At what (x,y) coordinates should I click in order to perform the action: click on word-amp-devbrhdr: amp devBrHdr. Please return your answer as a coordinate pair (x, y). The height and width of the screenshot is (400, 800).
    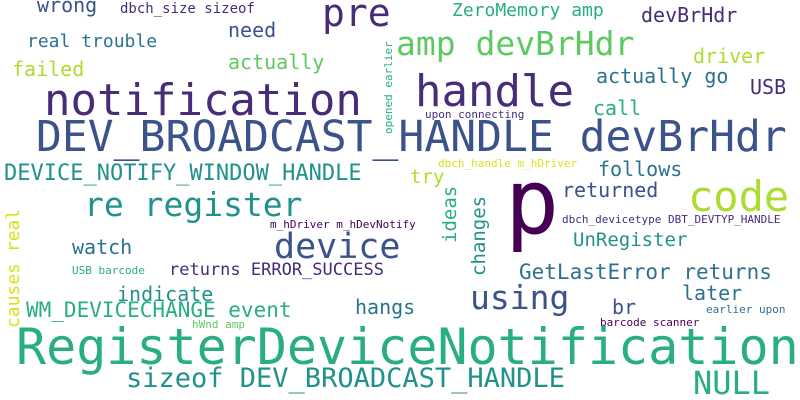
    Looking at the image, I should click on (515, 43).